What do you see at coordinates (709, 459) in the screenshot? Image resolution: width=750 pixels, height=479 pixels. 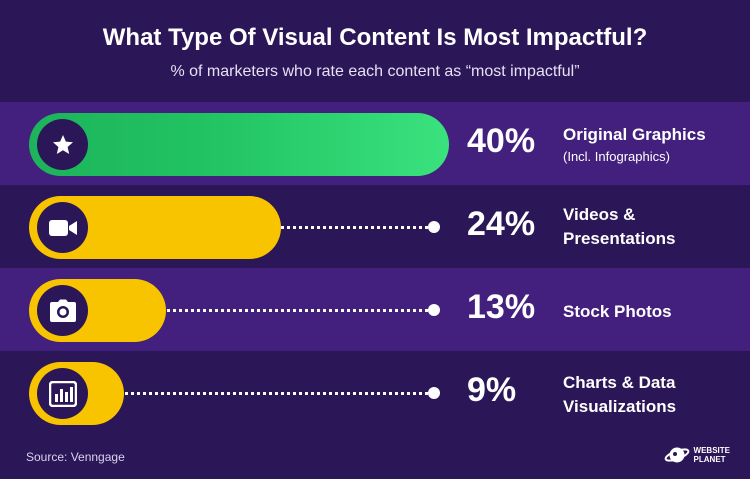 I see `logo-word-2: PLANET` at bounding box center [709, 459].